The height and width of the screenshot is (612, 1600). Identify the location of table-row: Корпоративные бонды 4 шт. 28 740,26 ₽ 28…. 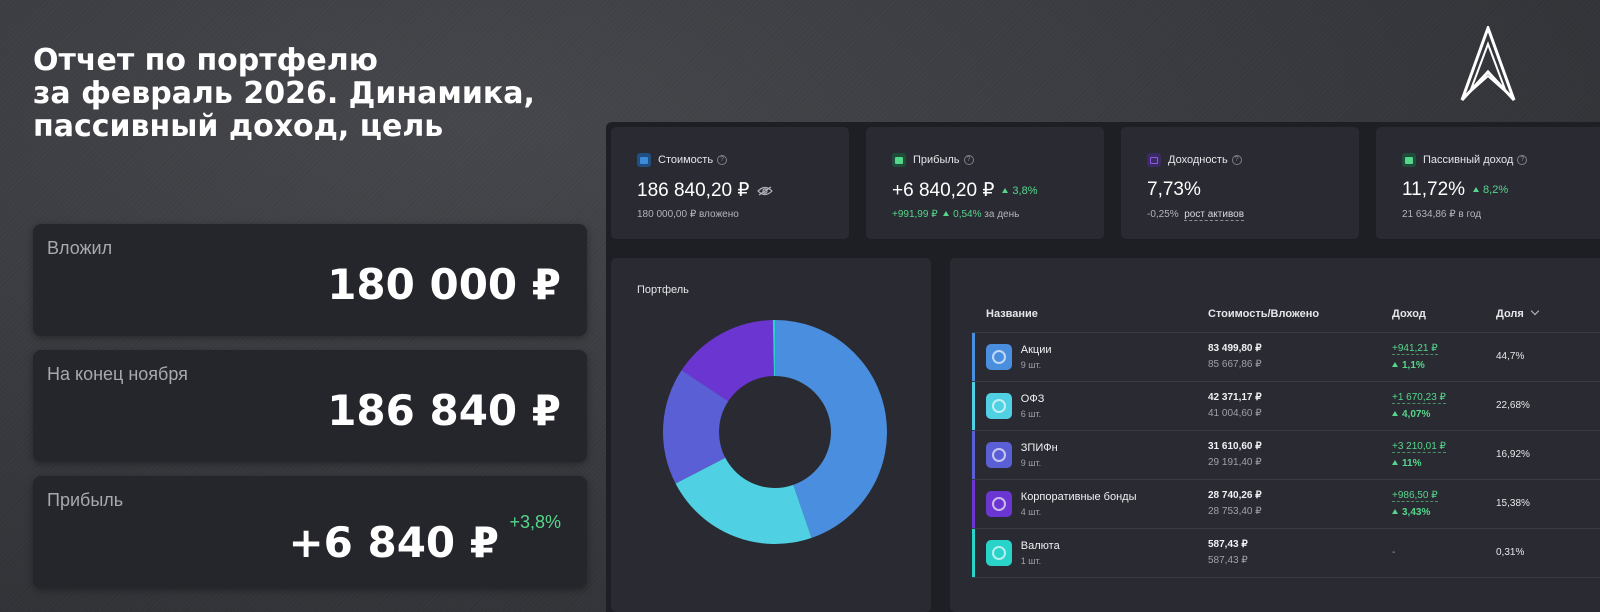
(1286, 504).